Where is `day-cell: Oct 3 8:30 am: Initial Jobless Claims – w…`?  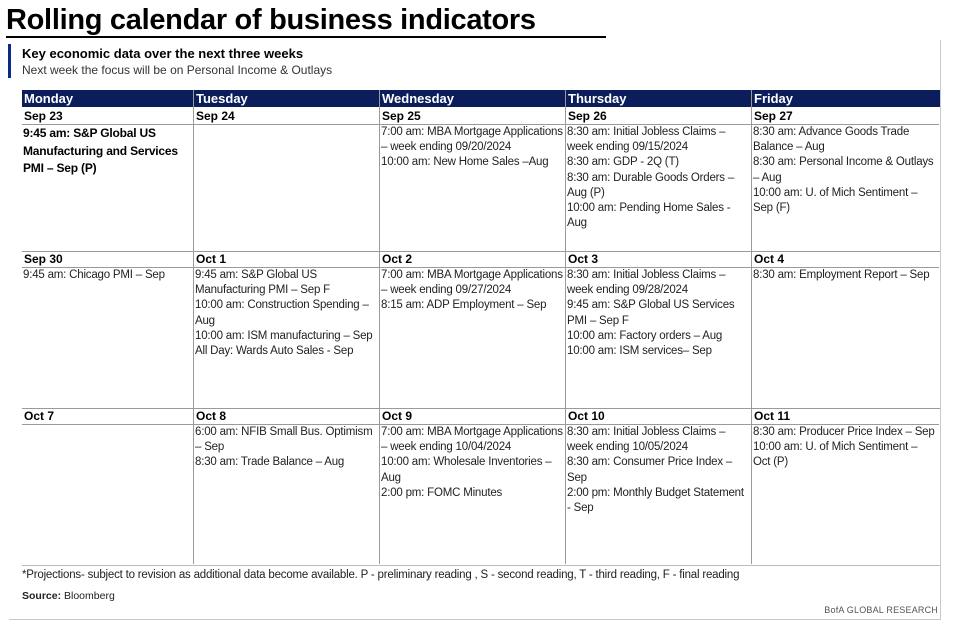 day-cell: Oct 3 8:30 am: Initial Jobless Claims – w… is located at coordinates (658, 329).